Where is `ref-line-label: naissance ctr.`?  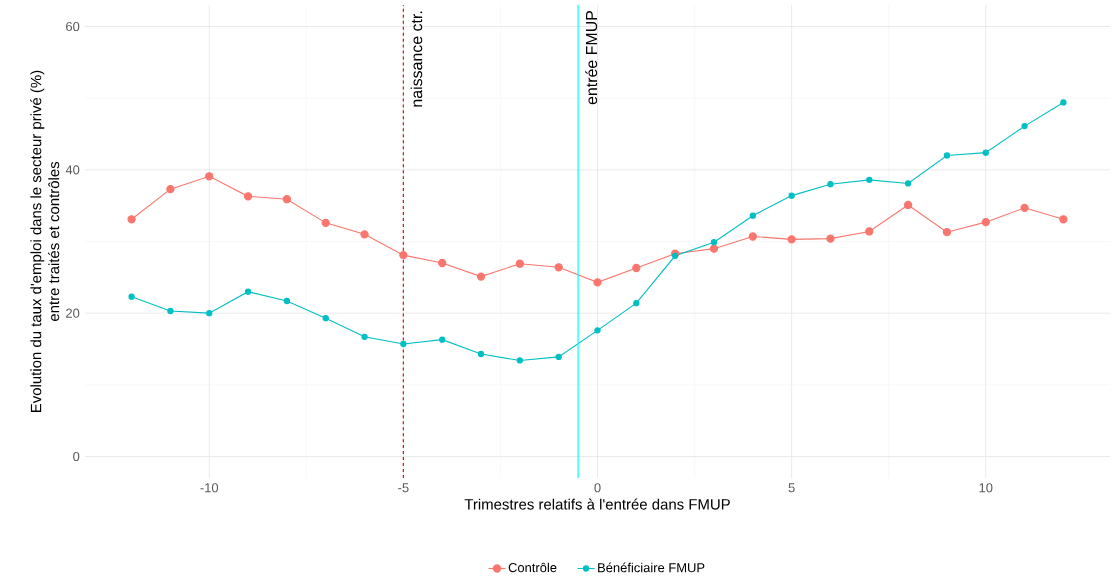
ref-line-label: naissance ctr. is located at coordinates (416, 59).